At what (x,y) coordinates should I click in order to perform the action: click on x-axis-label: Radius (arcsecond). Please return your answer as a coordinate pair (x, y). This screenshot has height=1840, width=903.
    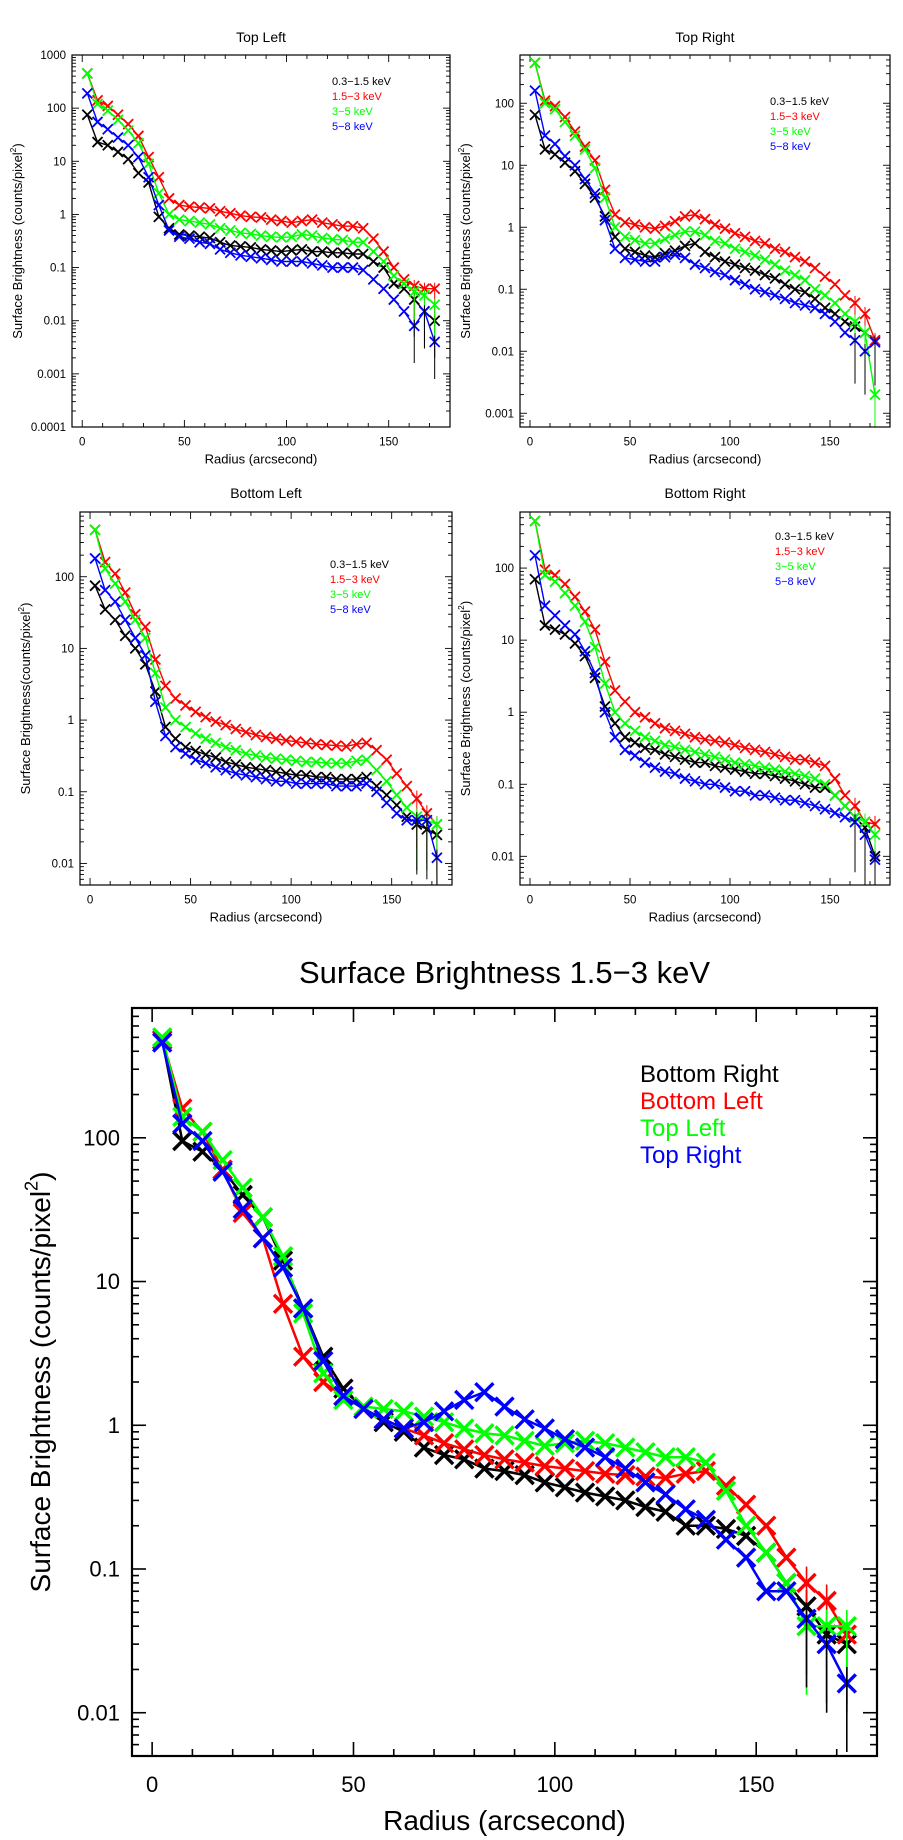
    Looking at the image, I should click on (705, 459).